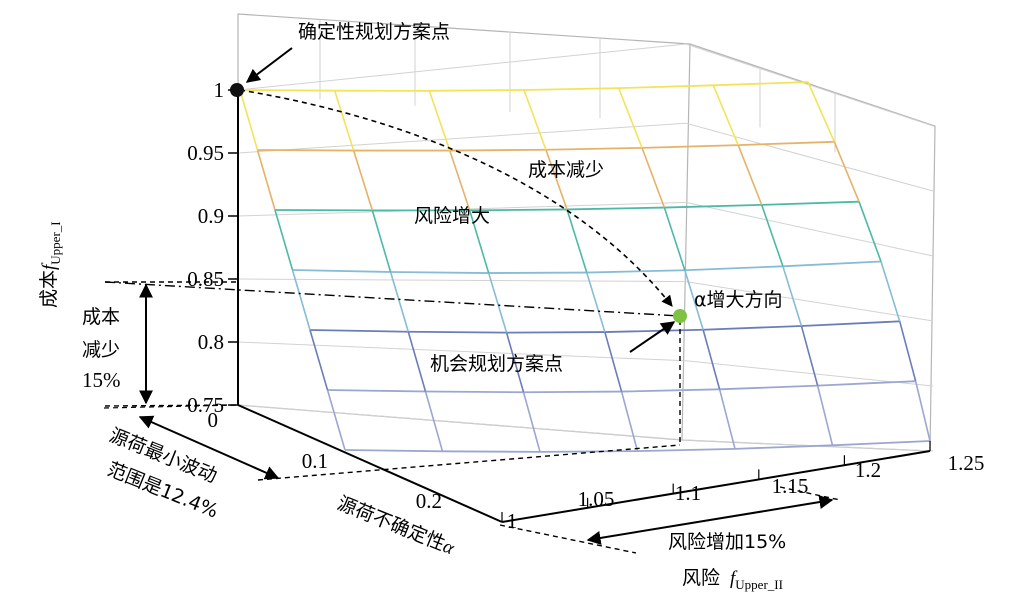 This screenshot has width=1016, height=599. I want to click on deterministic-point, so click(237, 90).